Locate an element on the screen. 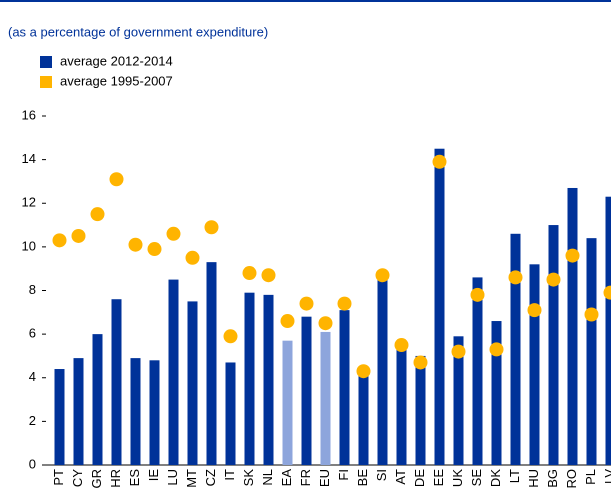  x-tick-label: GR is located at coordinates (96, 479).